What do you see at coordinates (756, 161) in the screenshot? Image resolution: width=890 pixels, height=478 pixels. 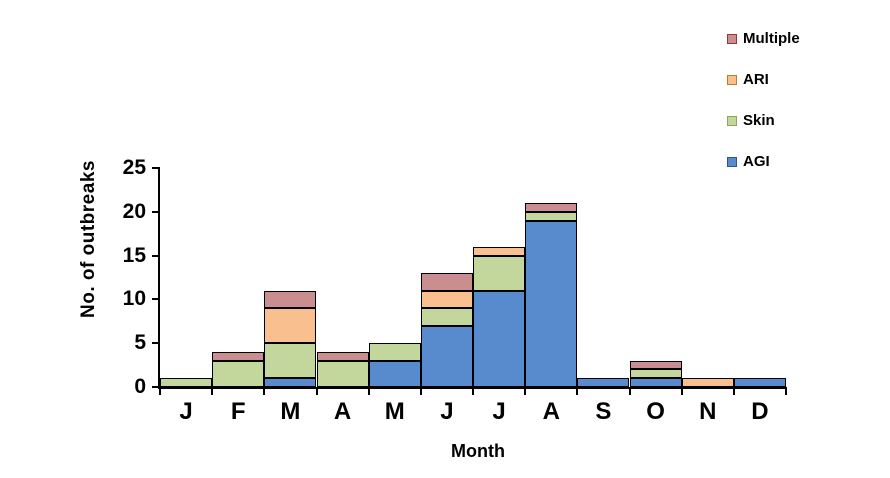 I see `legend-label-agi: AGI` at bounding box center [756, 161].